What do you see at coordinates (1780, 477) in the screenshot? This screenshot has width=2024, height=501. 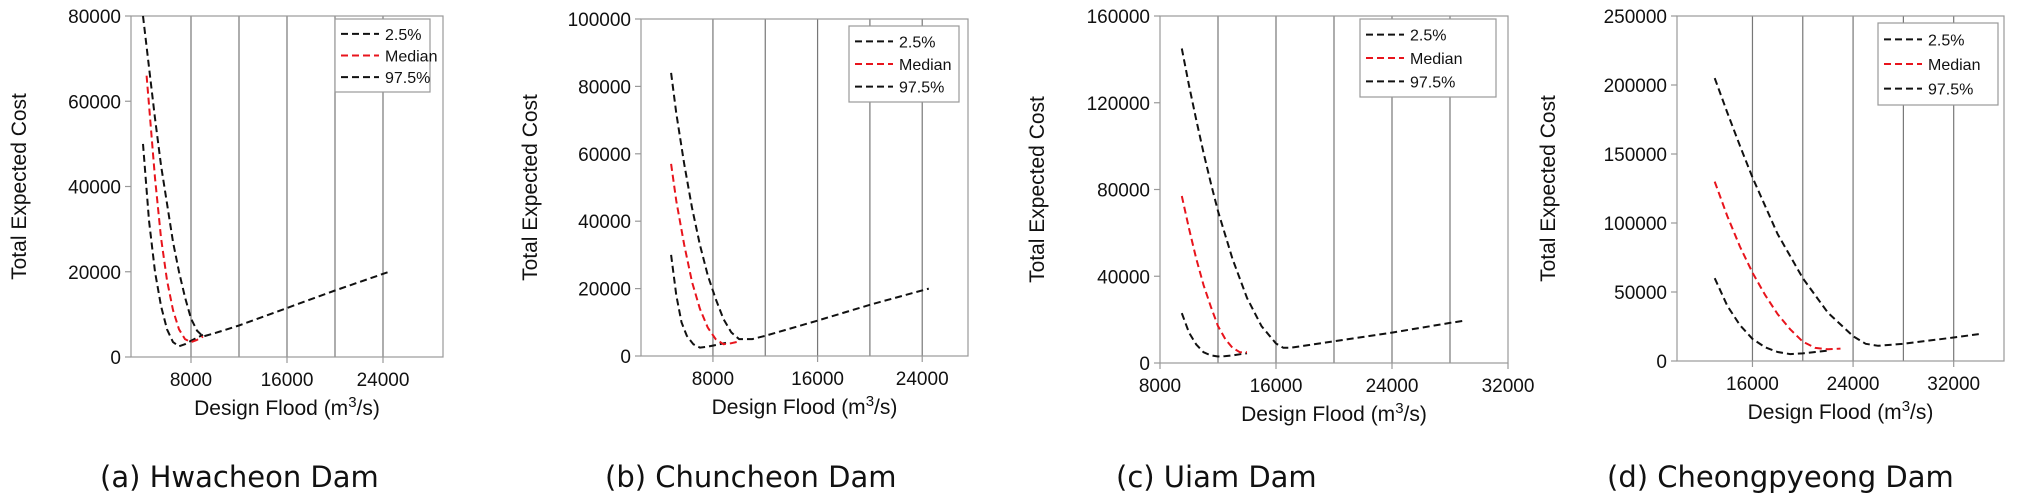 I see `panel-caption: (d) Cheongpyeong Dam` at bounding box center [1780, 477].